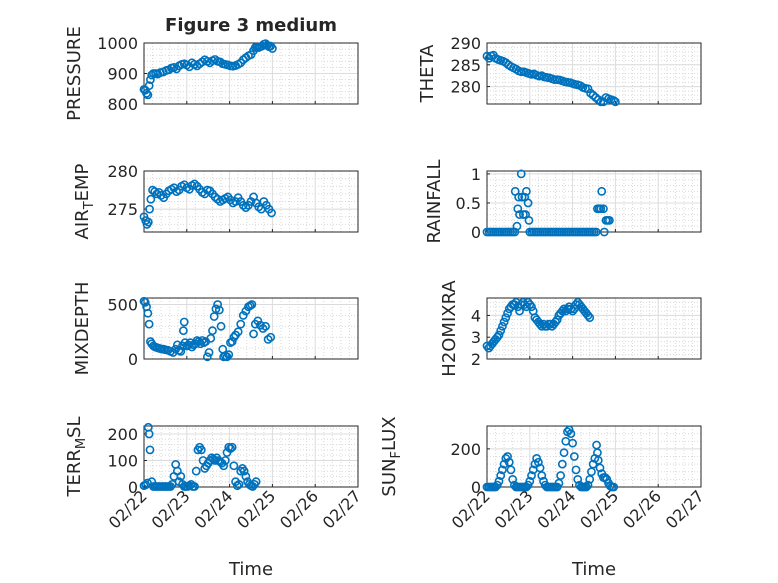 The width and height of the screenshot is (778, 583). Describe the element at coordinates (122, 209) in the screenshot. I see `y-tick-label: 275` at that location.